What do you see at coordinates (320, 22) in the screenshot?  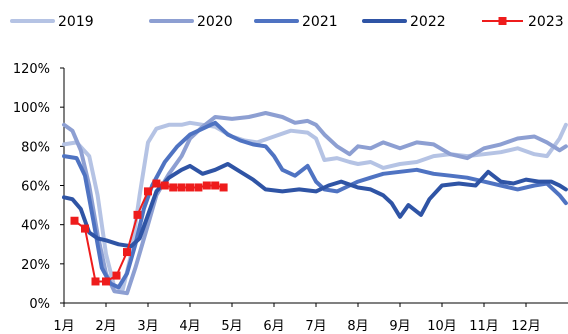 I see `legend-label-2021: 2021` at bounding box center [320, 22].